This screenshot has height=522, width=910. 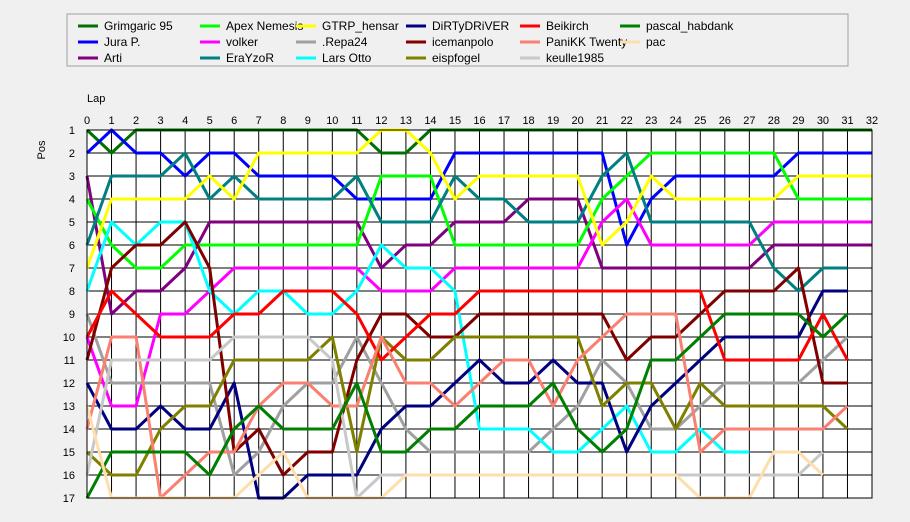 What do you see at coordinates (42, 149) in the screenshot?
I see `y-axis-label: Pos` at bounding box center [42, 149].